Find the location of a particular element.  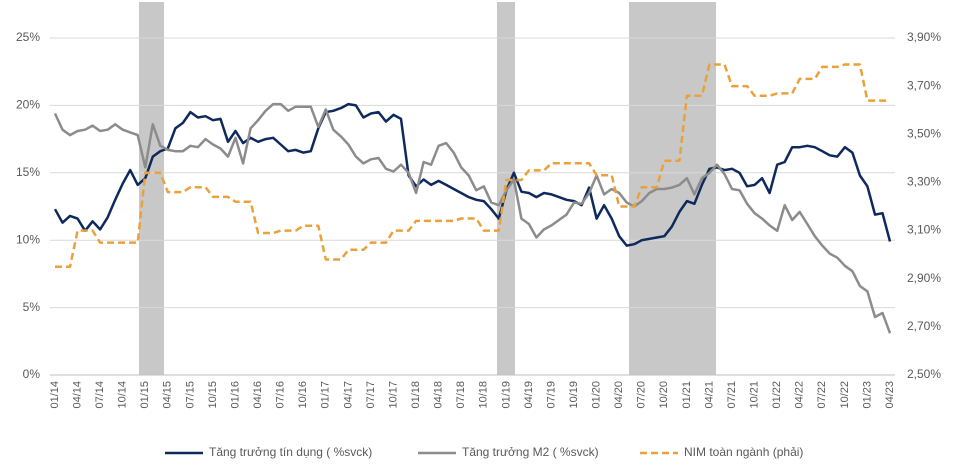

x-tick-label: 04/20 is located at coordinates (619, 395).